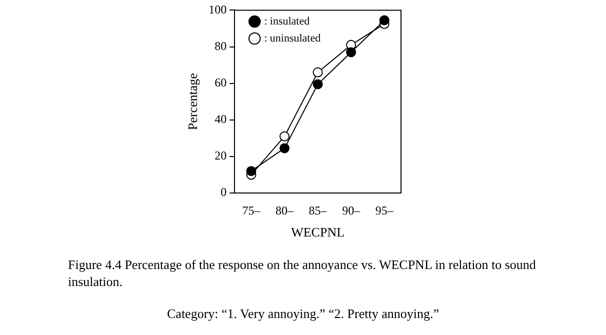 This screenshot has height=335, width=606. Describe the element at coordinates (352, 210) in the screenshot. I see `x-tick-label: 90–` at that location.